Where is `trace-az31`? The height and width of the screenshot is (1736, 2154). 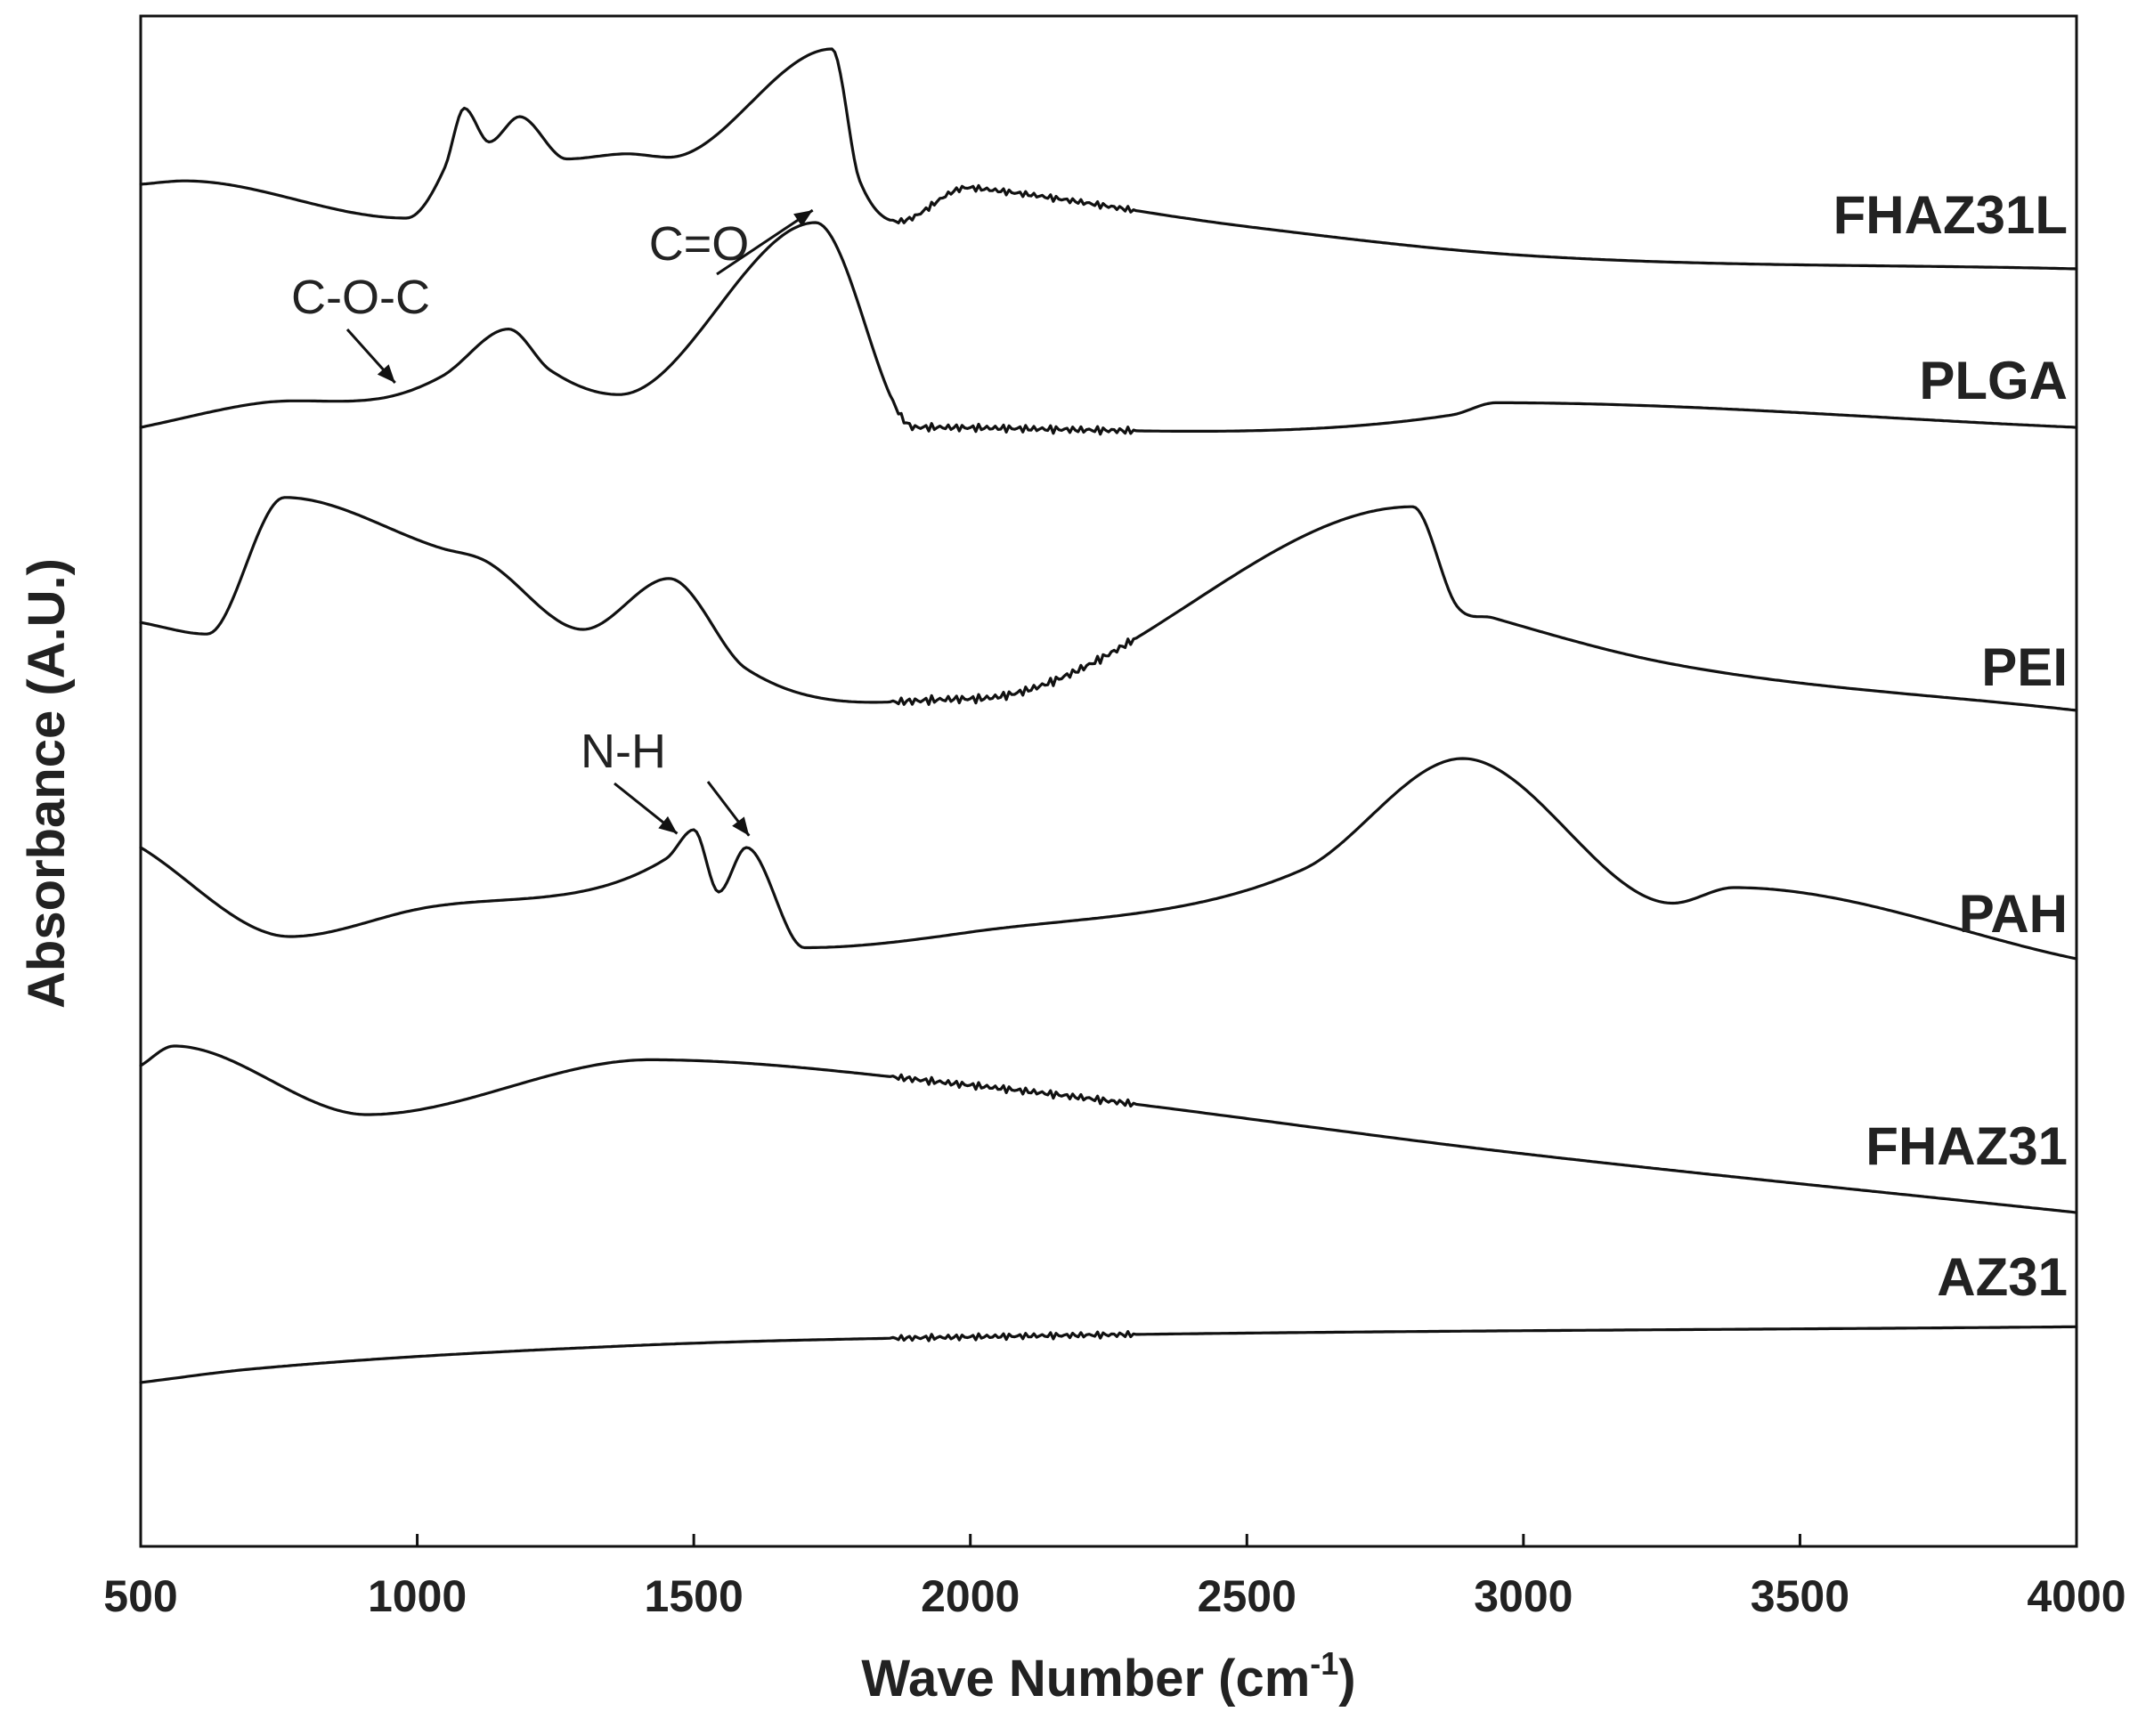
trace-az31 is located at coordinates (1108, 1354).